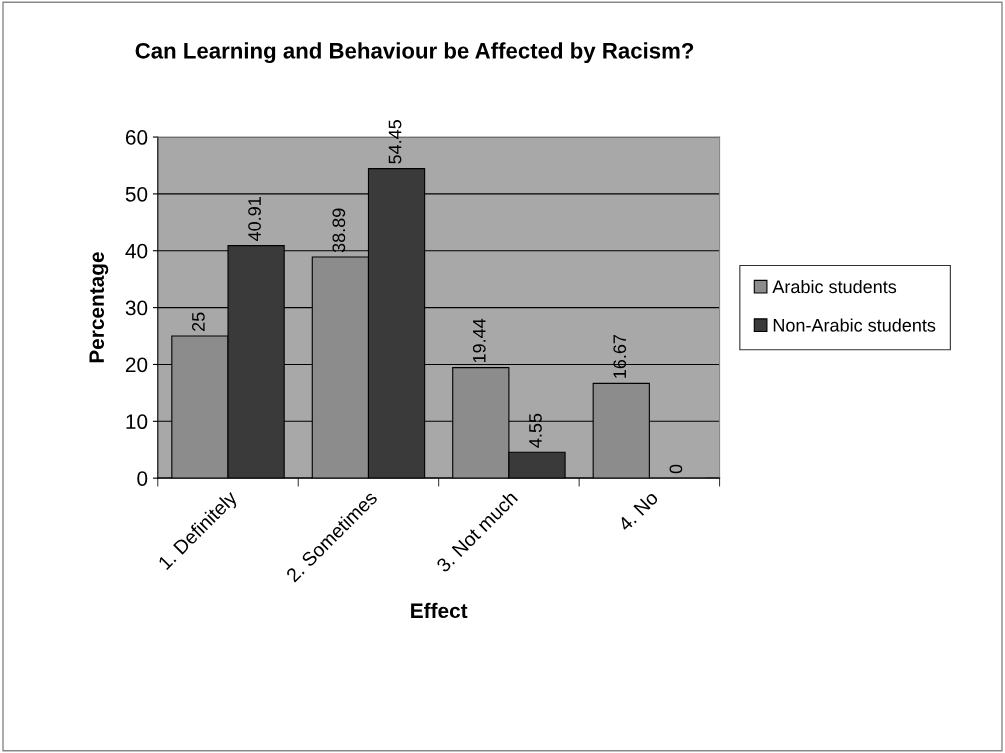  What do you see at coordinates (137, 422) in the screenshot?
I see `y-tick-label: 10` at bounding box center [137, 422].